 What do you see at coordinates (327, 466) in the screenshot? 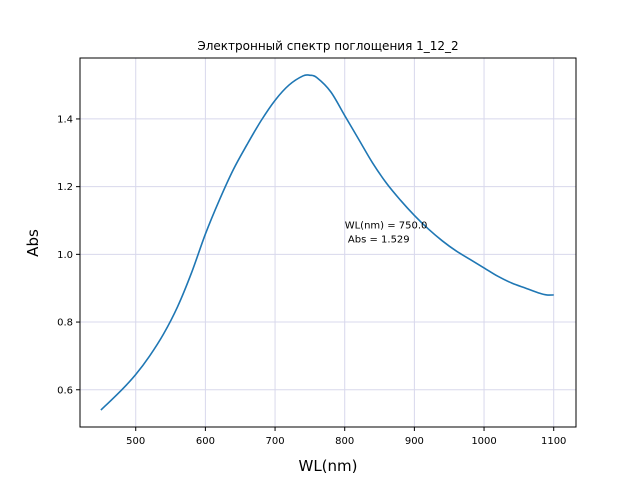
I see `x-axis-label: WL(nm)` at bounding box center [327, 466].